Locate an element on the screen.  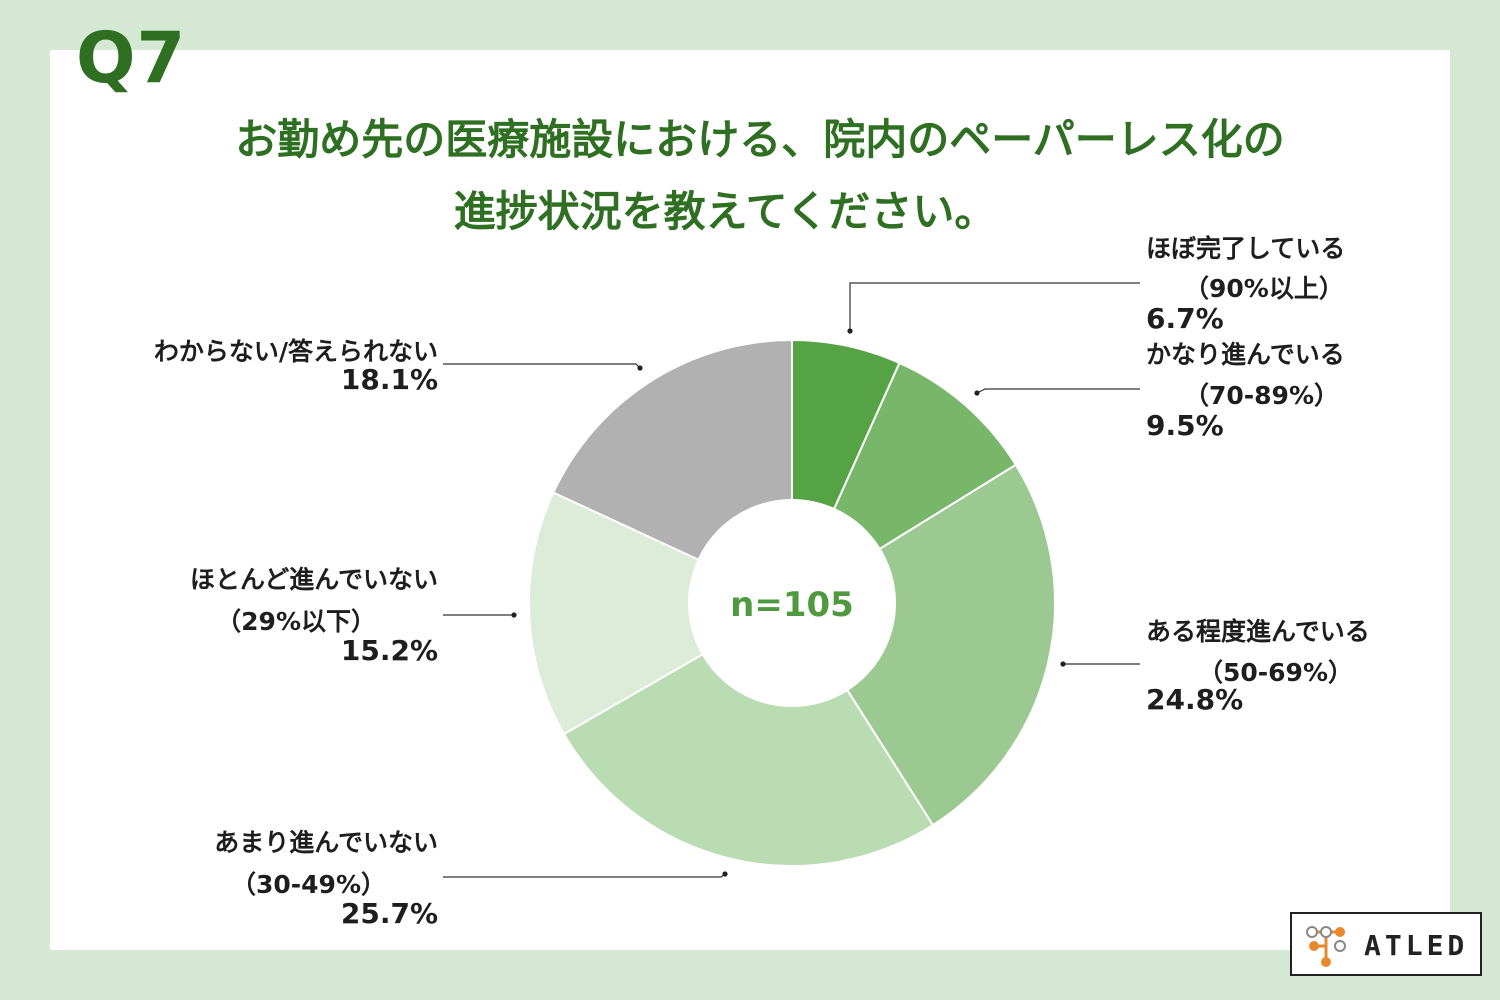
slice-label-1-line-1: ほぼ完了している is located at coordinates (1245, 248).